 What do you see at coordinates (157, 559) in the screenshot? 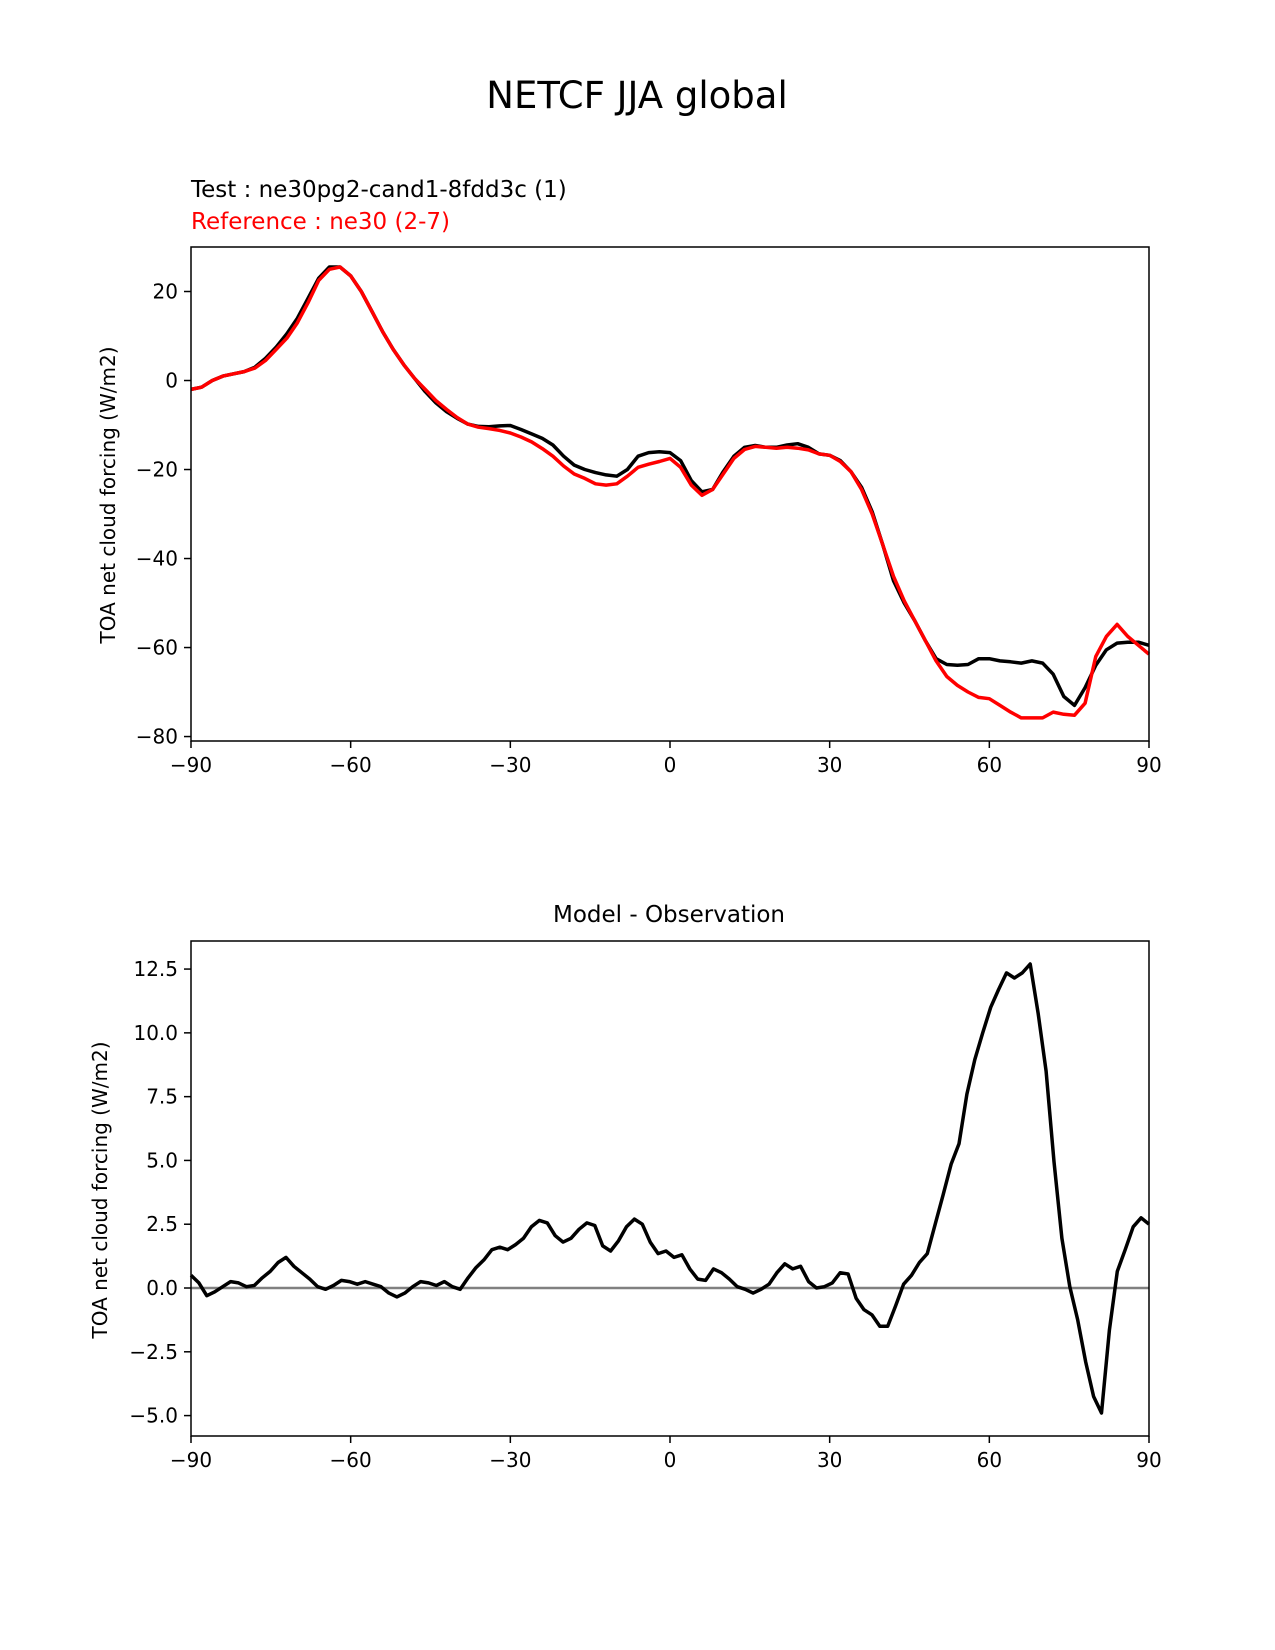
I see `y-tick-label: −40` at bounding box center [157, 559].